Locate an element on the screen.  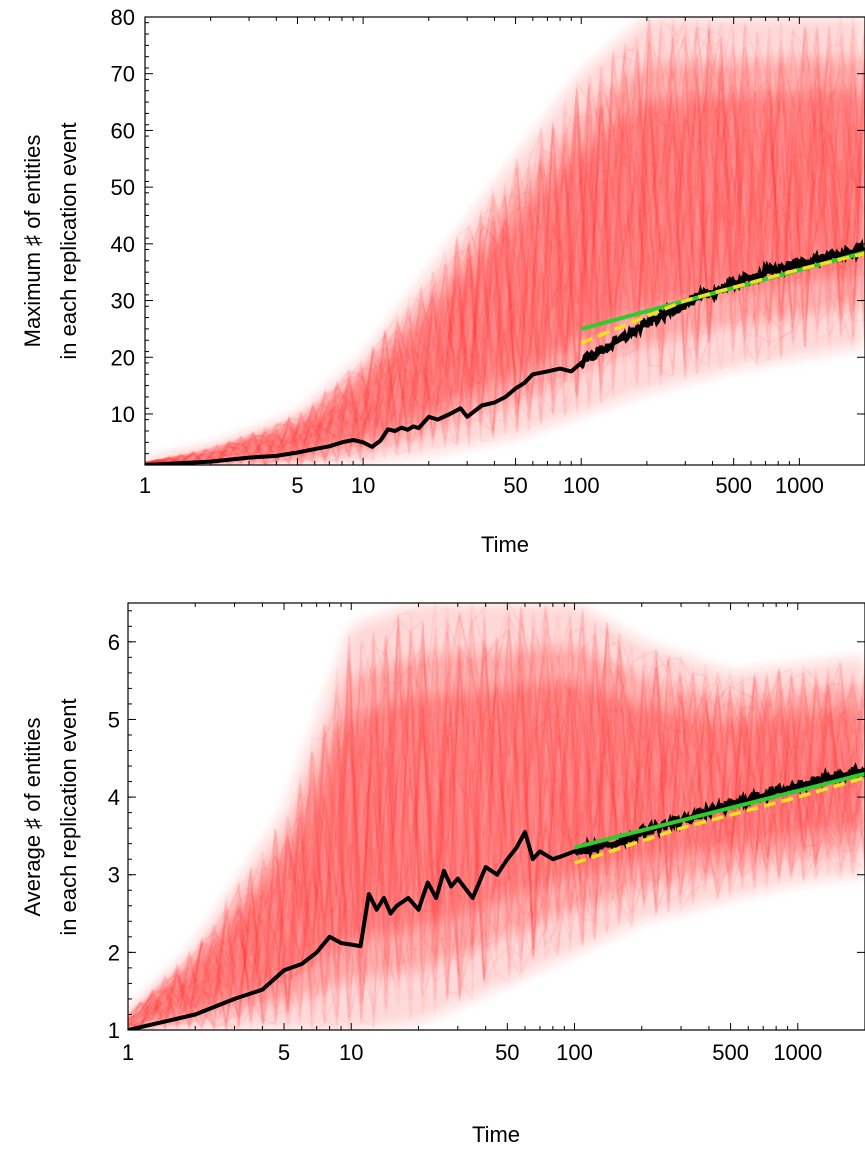
y-tick-label: 30 is located at coordinates (123, 301).